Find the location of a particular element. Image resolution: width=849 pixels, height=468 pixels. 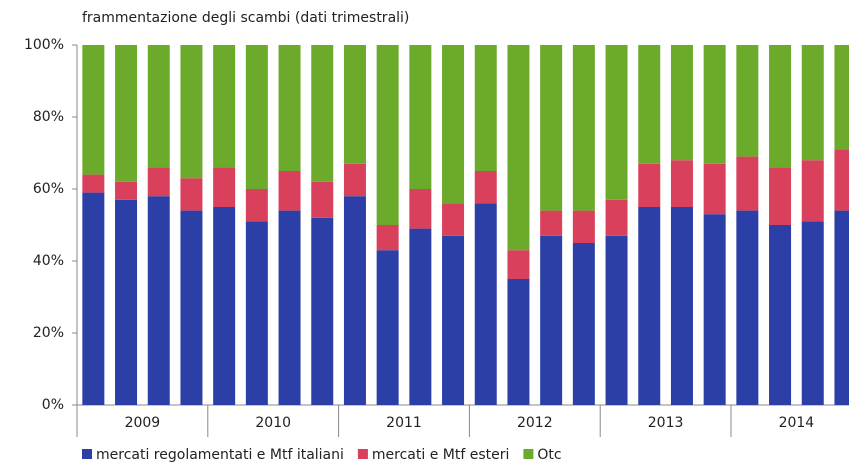

y-tick-label: 0% is located at coordinates (53, 405).